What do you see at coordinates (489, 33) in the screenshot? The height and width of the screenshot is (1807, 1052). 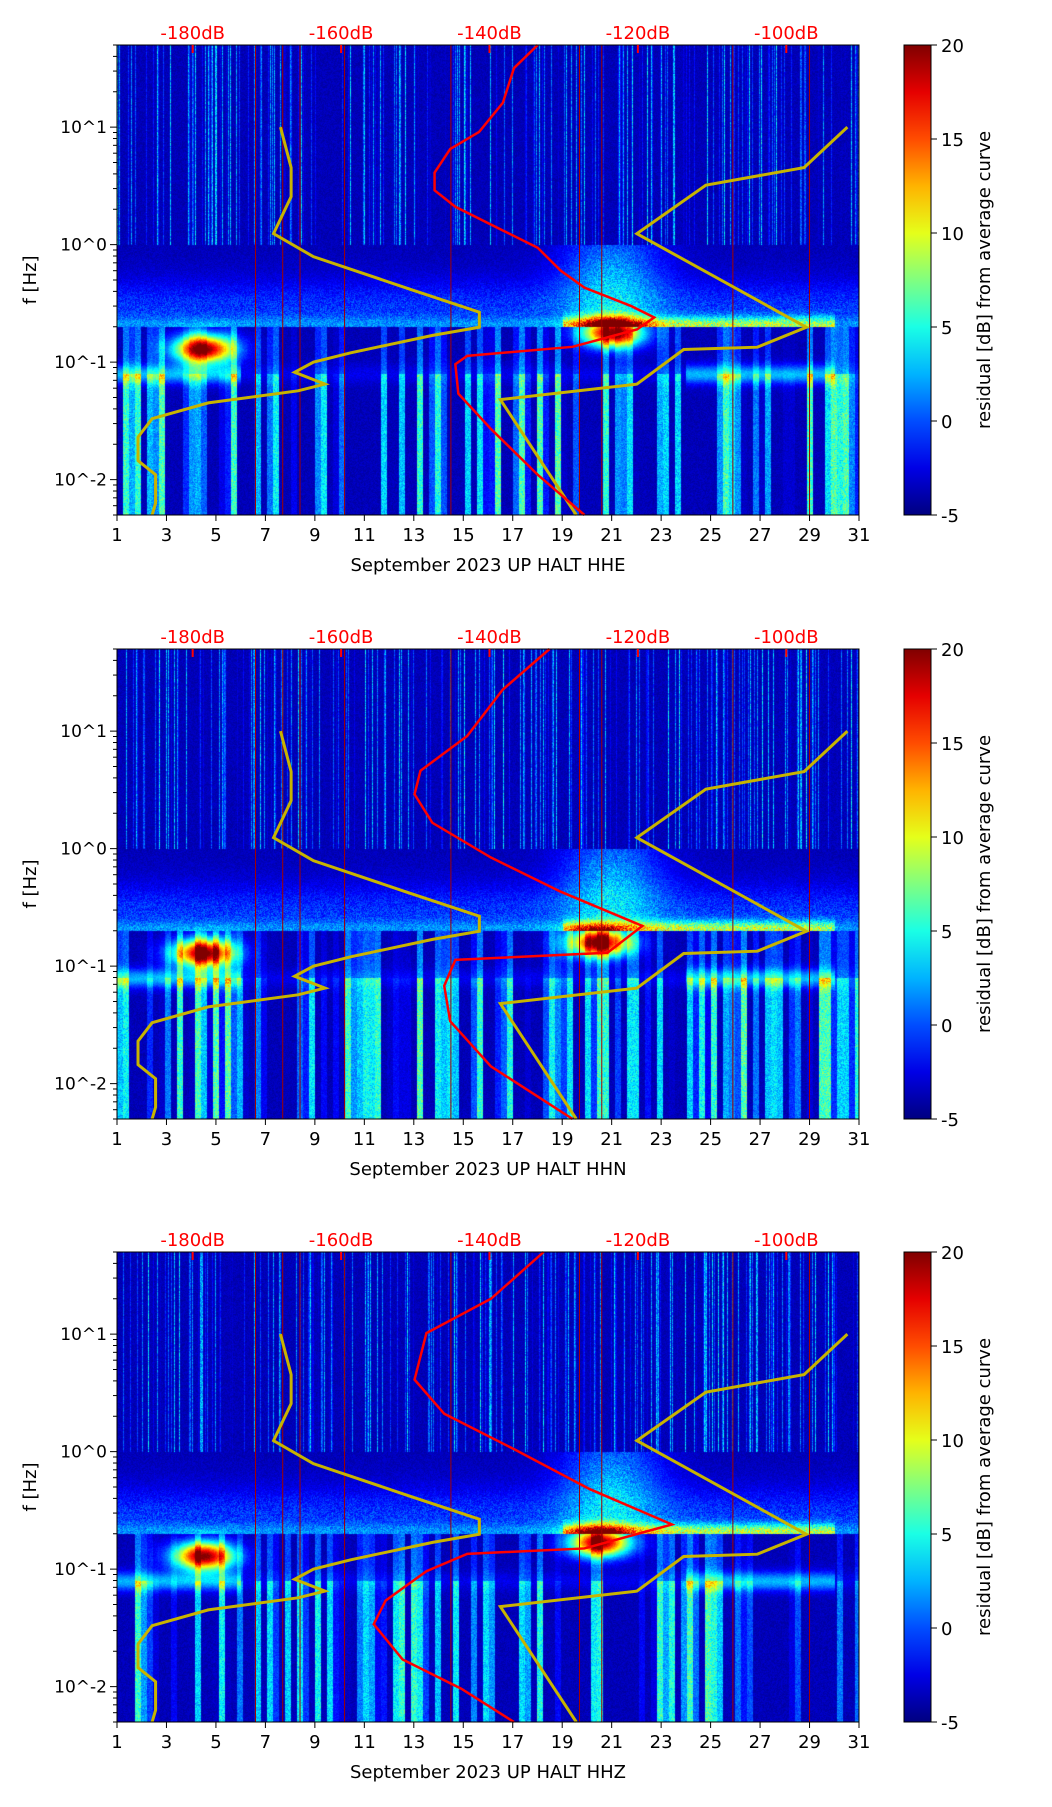 I see `top-db-tick-label: -140dB` at bounding box center [489, 33].